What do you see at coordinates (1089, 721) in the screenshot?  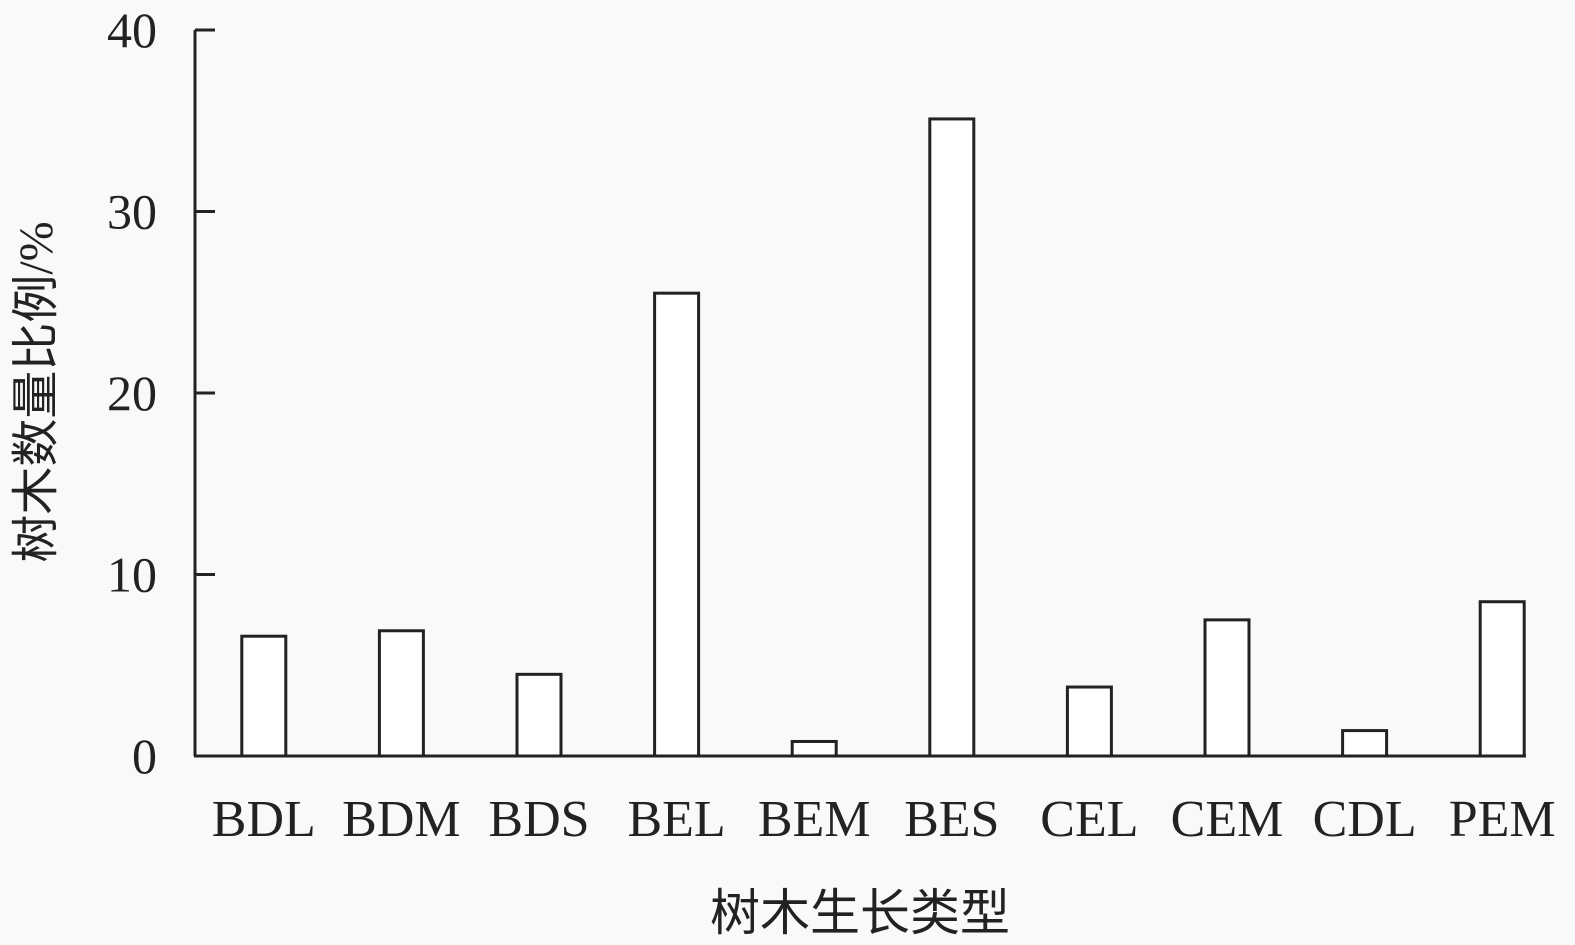 I see `bar-cel` at bounding box center [1089, 721].